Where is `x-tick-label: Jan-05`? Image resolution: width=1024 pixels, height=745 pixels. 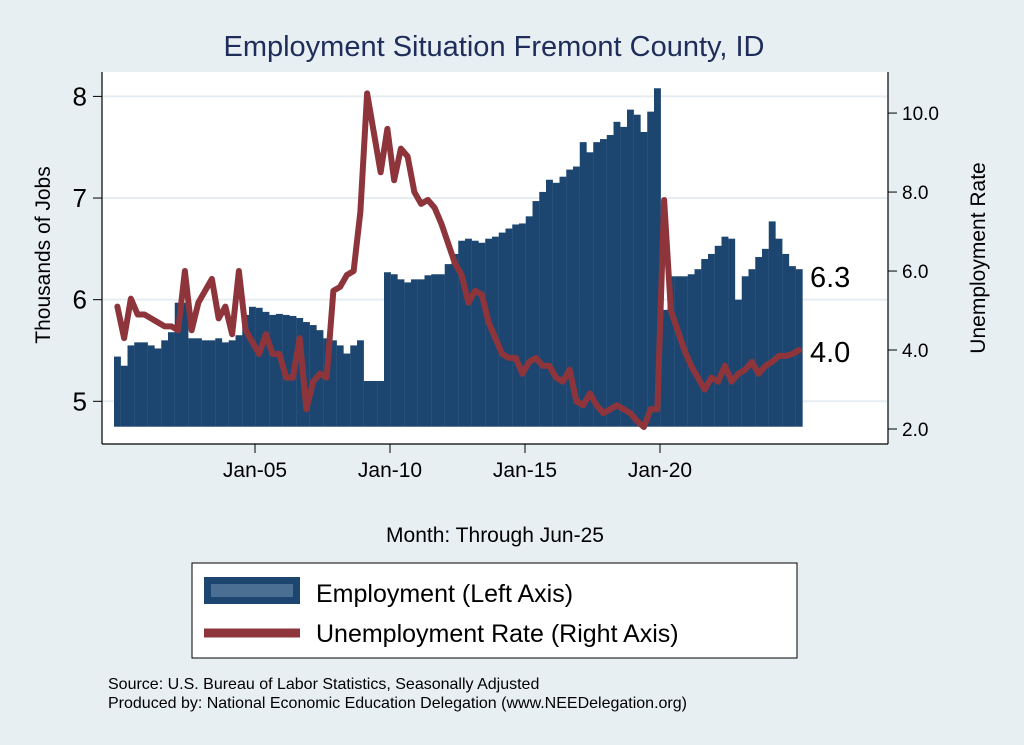 x-tick-label: Jan-05 is located at coordinates (255, 470).